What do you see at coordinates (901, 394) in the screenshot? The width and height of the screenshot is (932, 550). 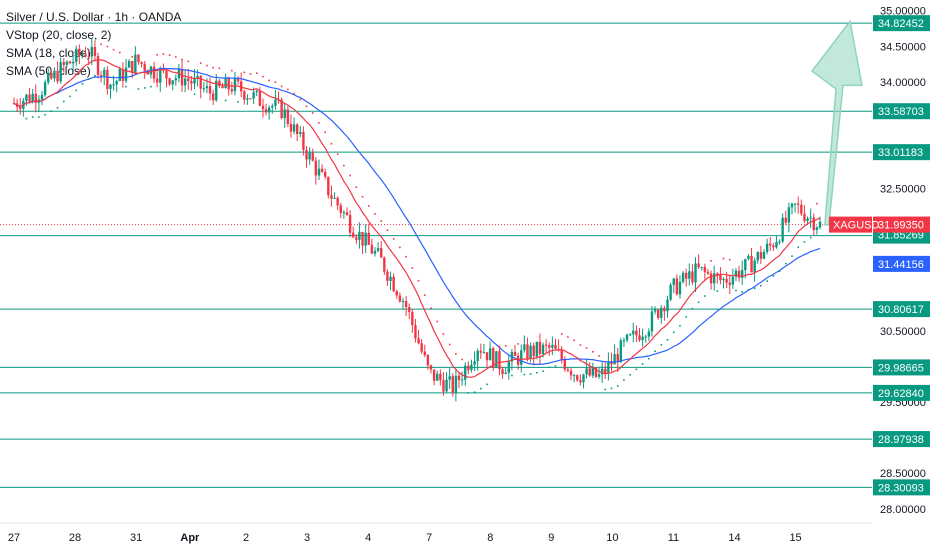 I see `level-badge-label: 29.62840` at bounding box center [901, 394].